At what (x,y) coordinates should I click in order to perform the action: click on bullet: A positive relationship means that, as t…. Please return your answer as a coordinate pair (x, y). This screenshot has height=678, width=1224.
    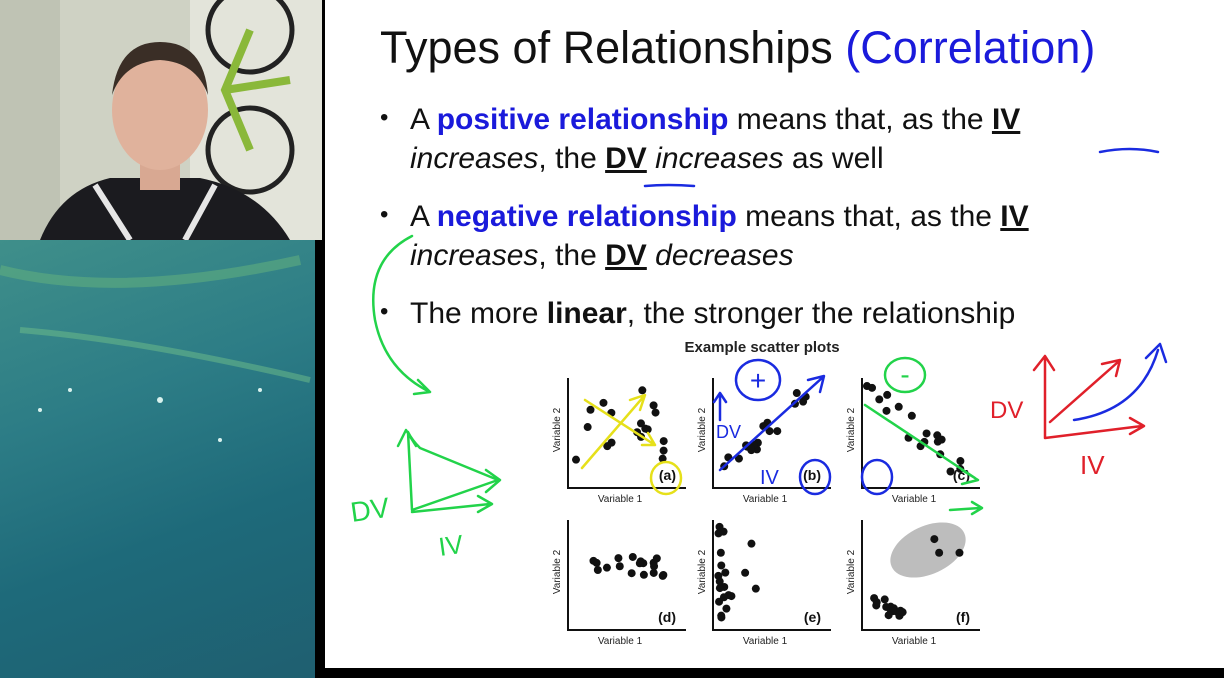
    Looking at the image, I should click on (770, 138).